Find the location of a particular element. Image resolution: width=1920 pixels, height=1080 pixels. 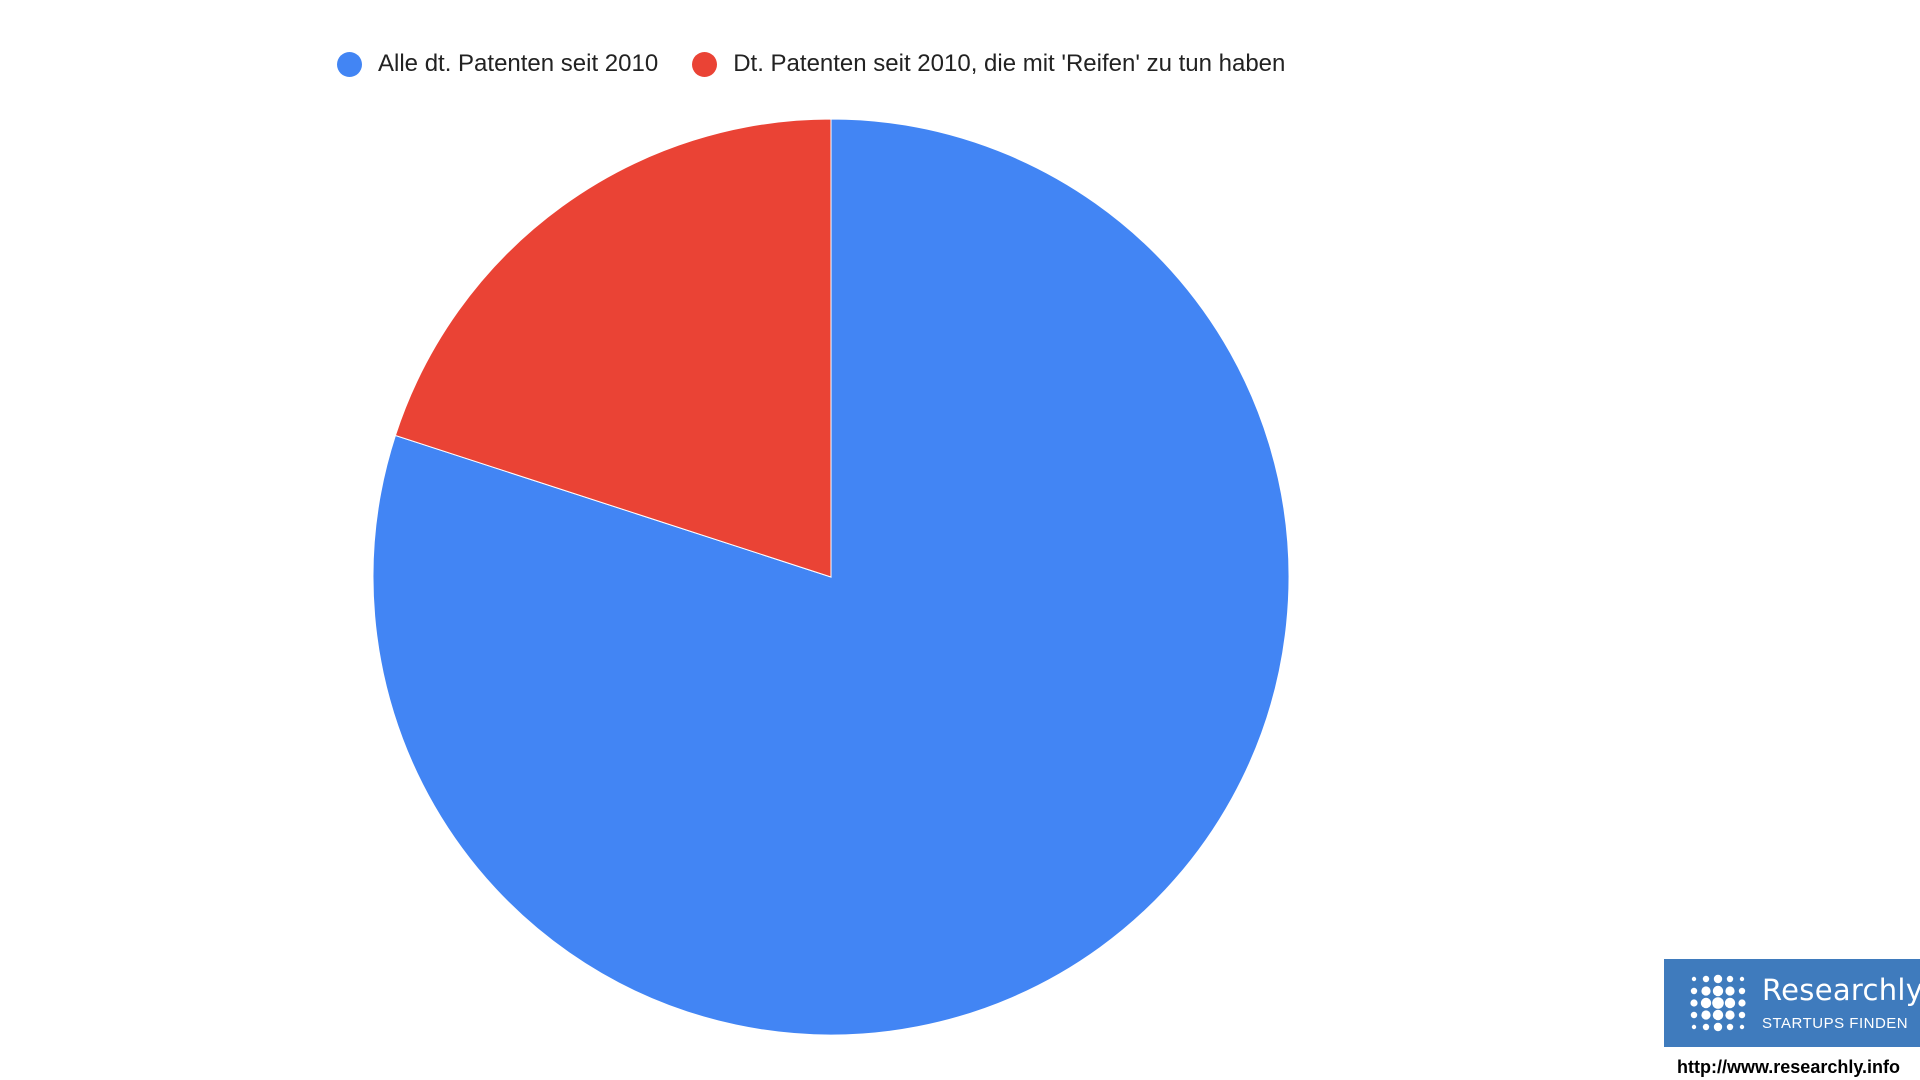

logo-tagline: STARTUPS FINDEN is located at coordinates (1835, 1023).